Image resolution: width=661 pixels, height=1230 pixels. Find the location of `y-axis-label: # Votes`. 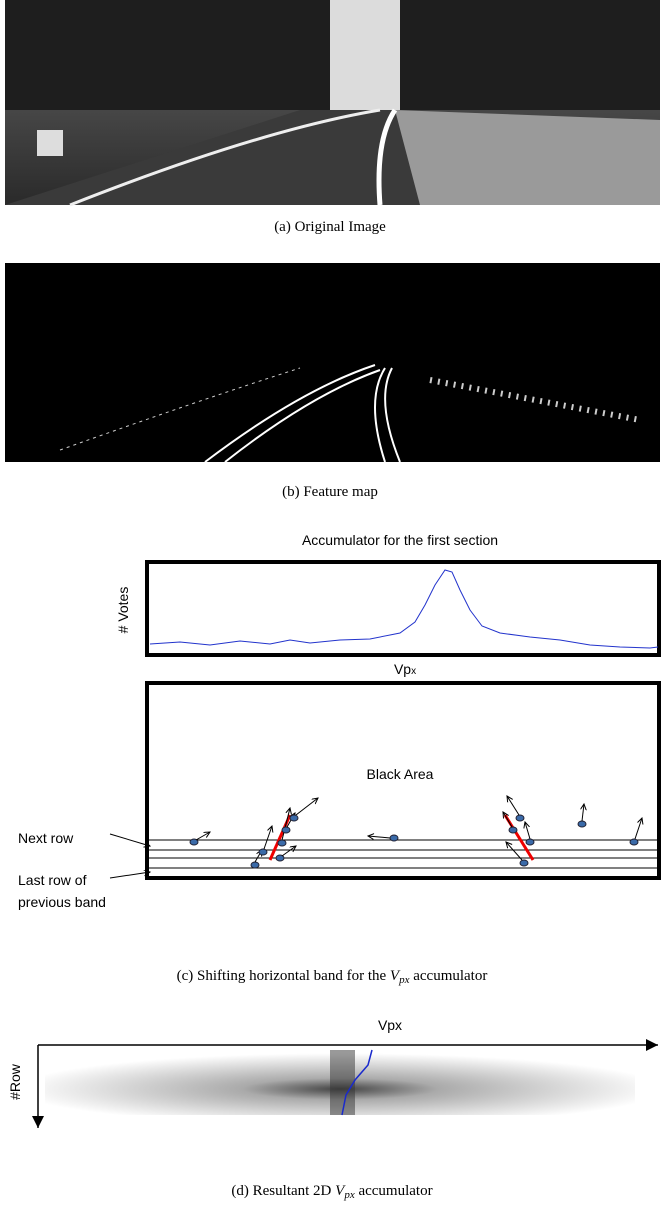

y-axis-label: # Votes is located at coordinates (123, 610).